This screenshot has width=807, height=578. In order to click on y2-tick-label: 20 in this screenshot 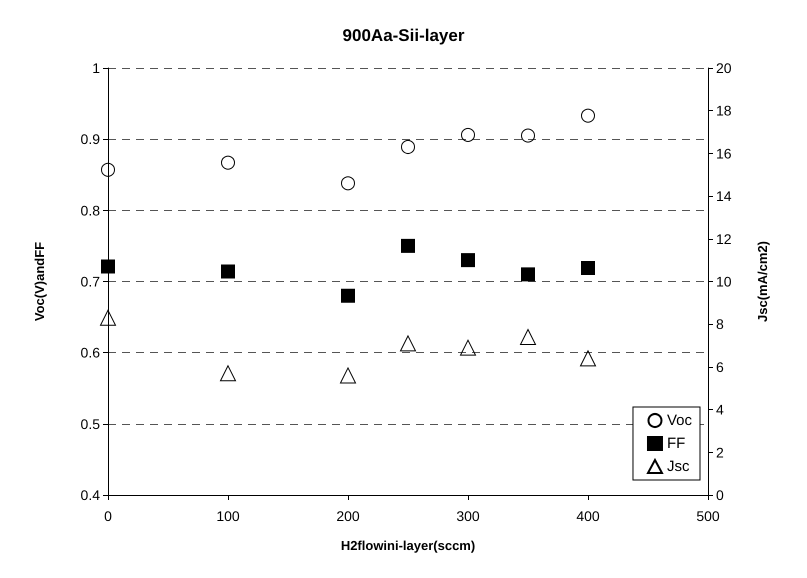, I will do `click(724, 68)`.